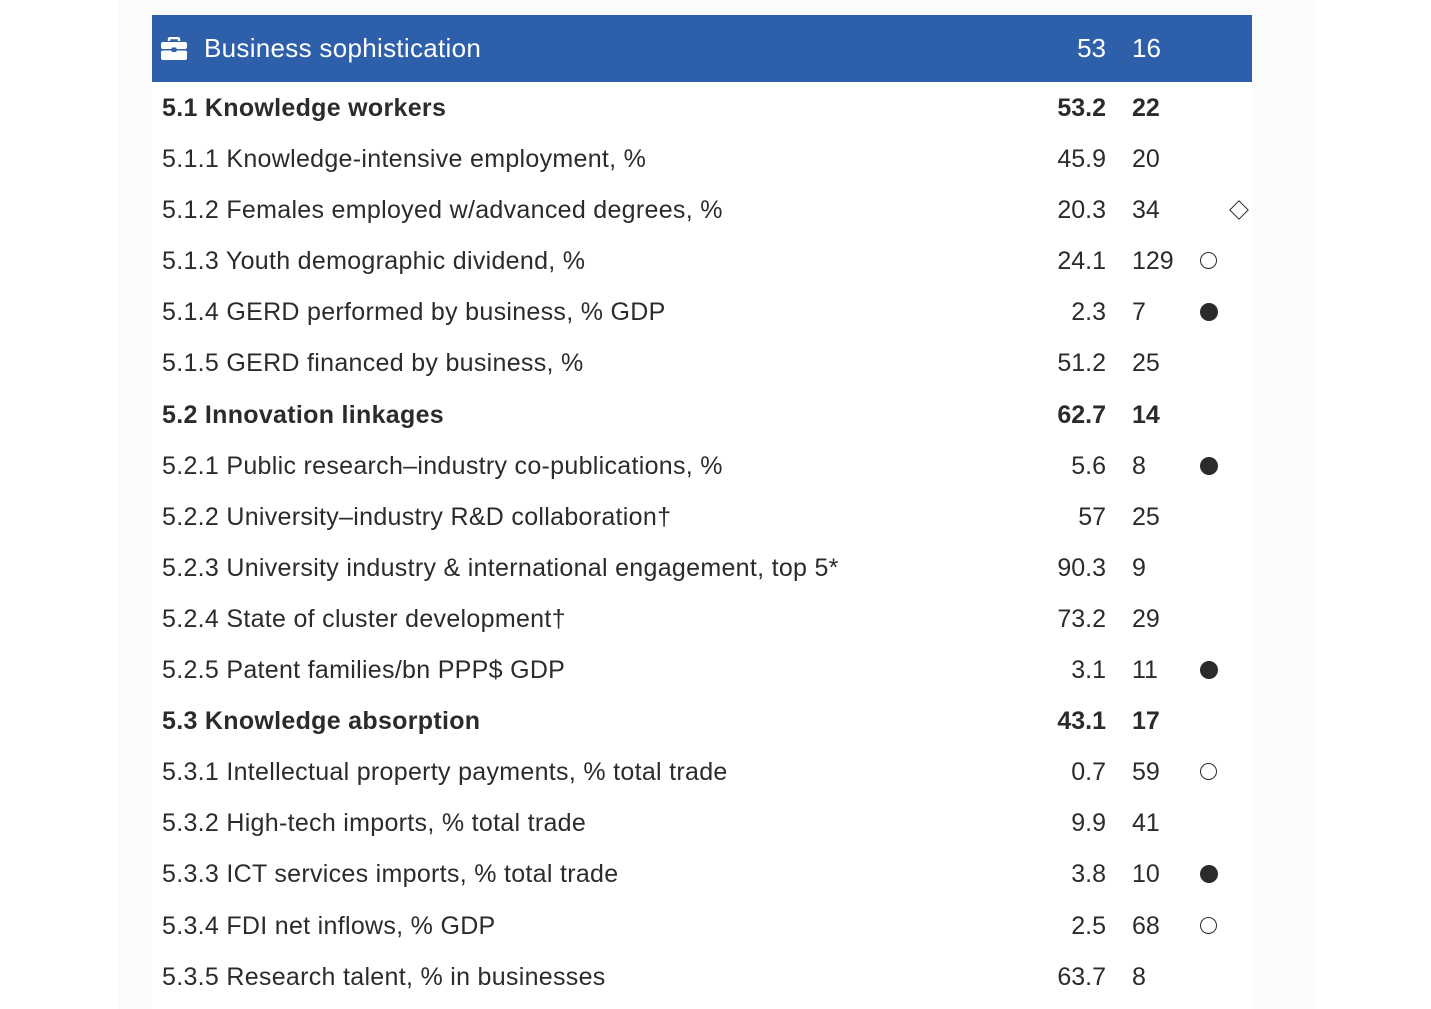 The image size is (1431, 1009). Describe the element at coordinates (373, 363) in the screenshot. I see `indicator-label: 5.1.5 GERD financed by business, %` at that location.